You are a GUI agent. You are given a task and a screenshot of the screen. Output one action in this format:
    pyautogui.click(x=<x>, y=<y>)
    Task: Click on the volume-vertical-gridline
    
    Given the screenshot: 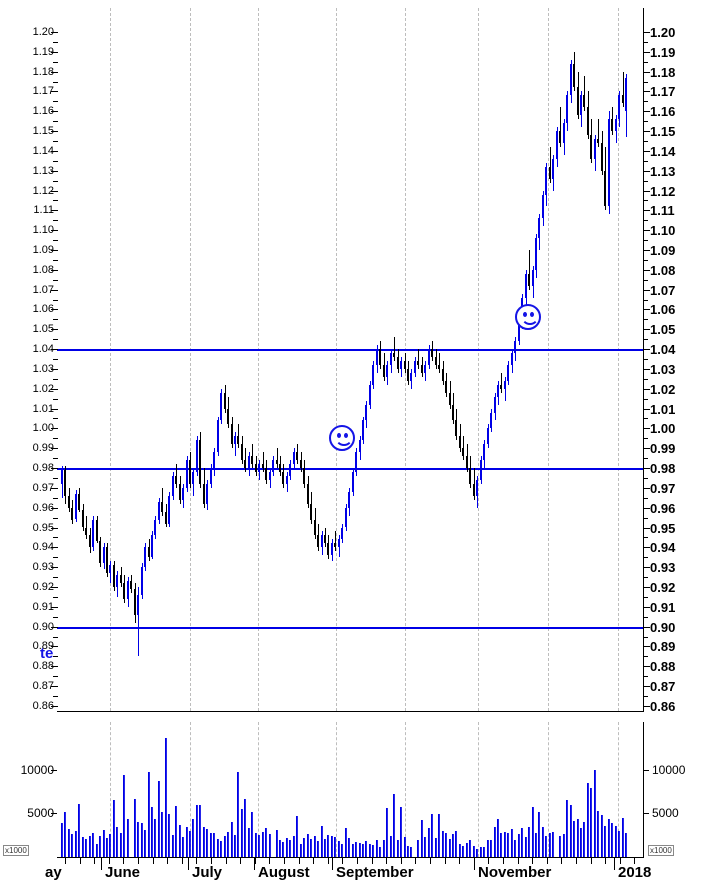 What is the action you would take?
    pyautogui.click(x=405, y=789)
    